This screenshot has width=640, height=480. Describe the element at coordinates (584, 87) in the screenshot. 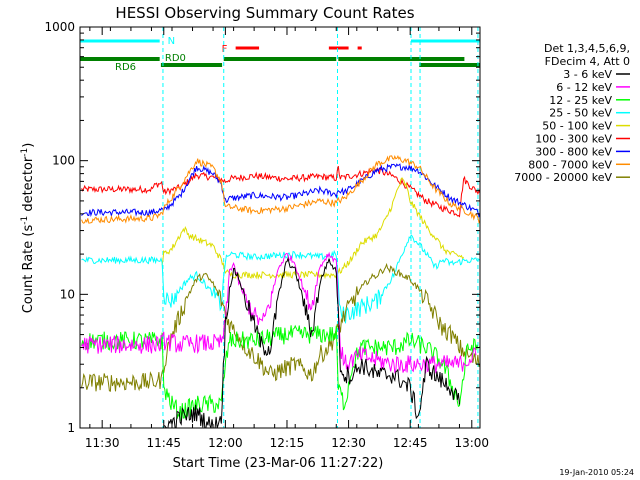

I see `legend-label: 6 - 12 keV` at that location.